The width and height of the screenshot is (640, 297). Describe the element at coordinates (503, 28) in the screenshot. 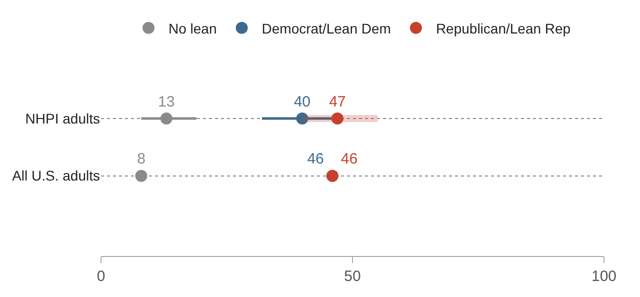

I see `legend-label: Republican/Lean Rep` at that location.